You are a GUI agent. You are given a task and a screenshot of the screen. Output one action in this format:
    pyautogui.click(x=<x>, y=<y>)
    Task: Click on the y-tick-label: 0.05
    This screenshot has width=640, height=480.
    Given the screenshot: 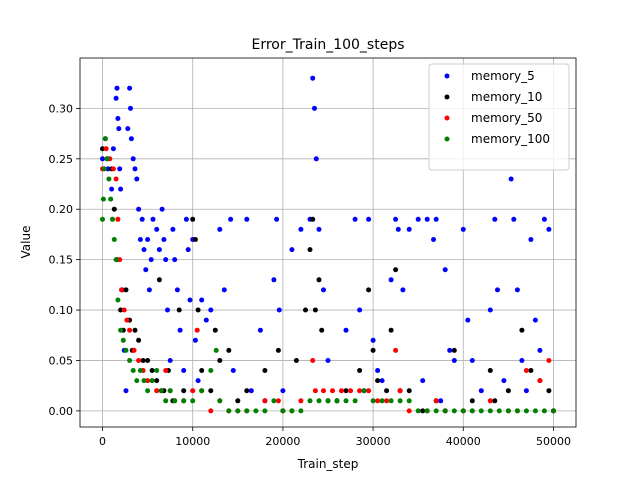 What is the action you would take?
    pyautogui.click(x=61, y=360)
    